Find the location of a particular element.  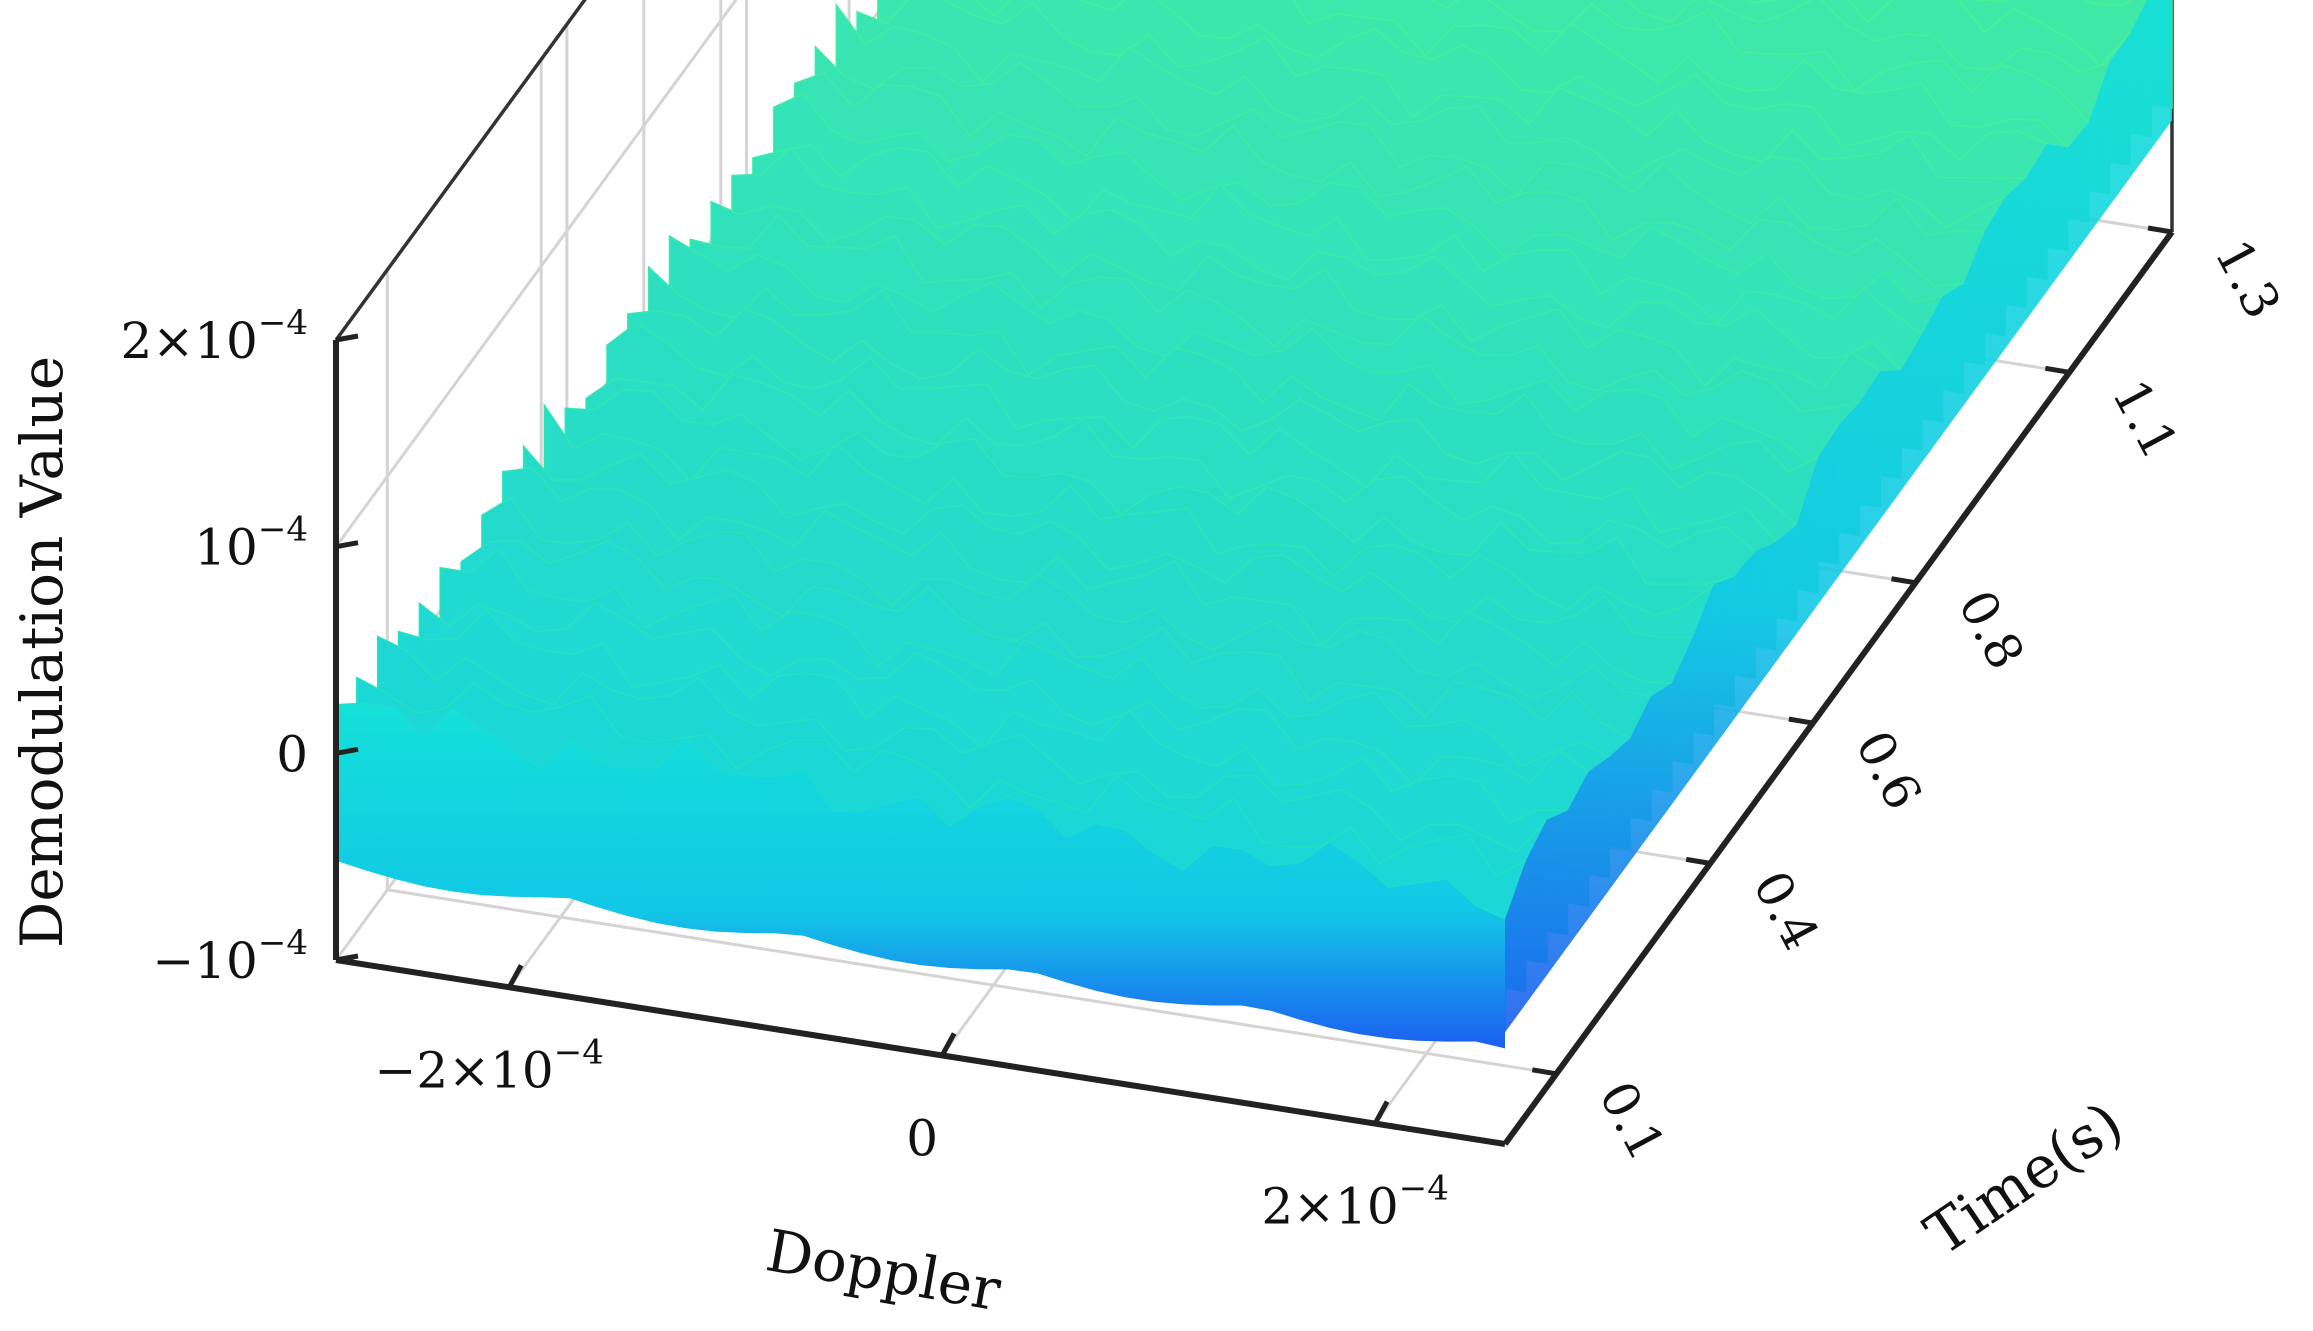

z-tick-label: 10−4 is located at coordinates (251, 543).